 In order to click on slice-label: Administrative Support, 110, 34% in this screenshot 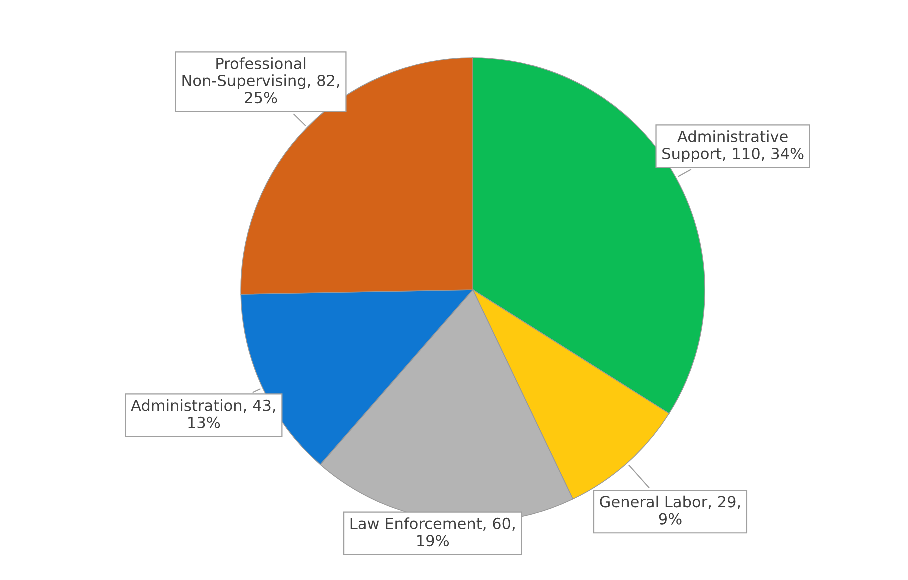, I will do `click(733, 146)`.